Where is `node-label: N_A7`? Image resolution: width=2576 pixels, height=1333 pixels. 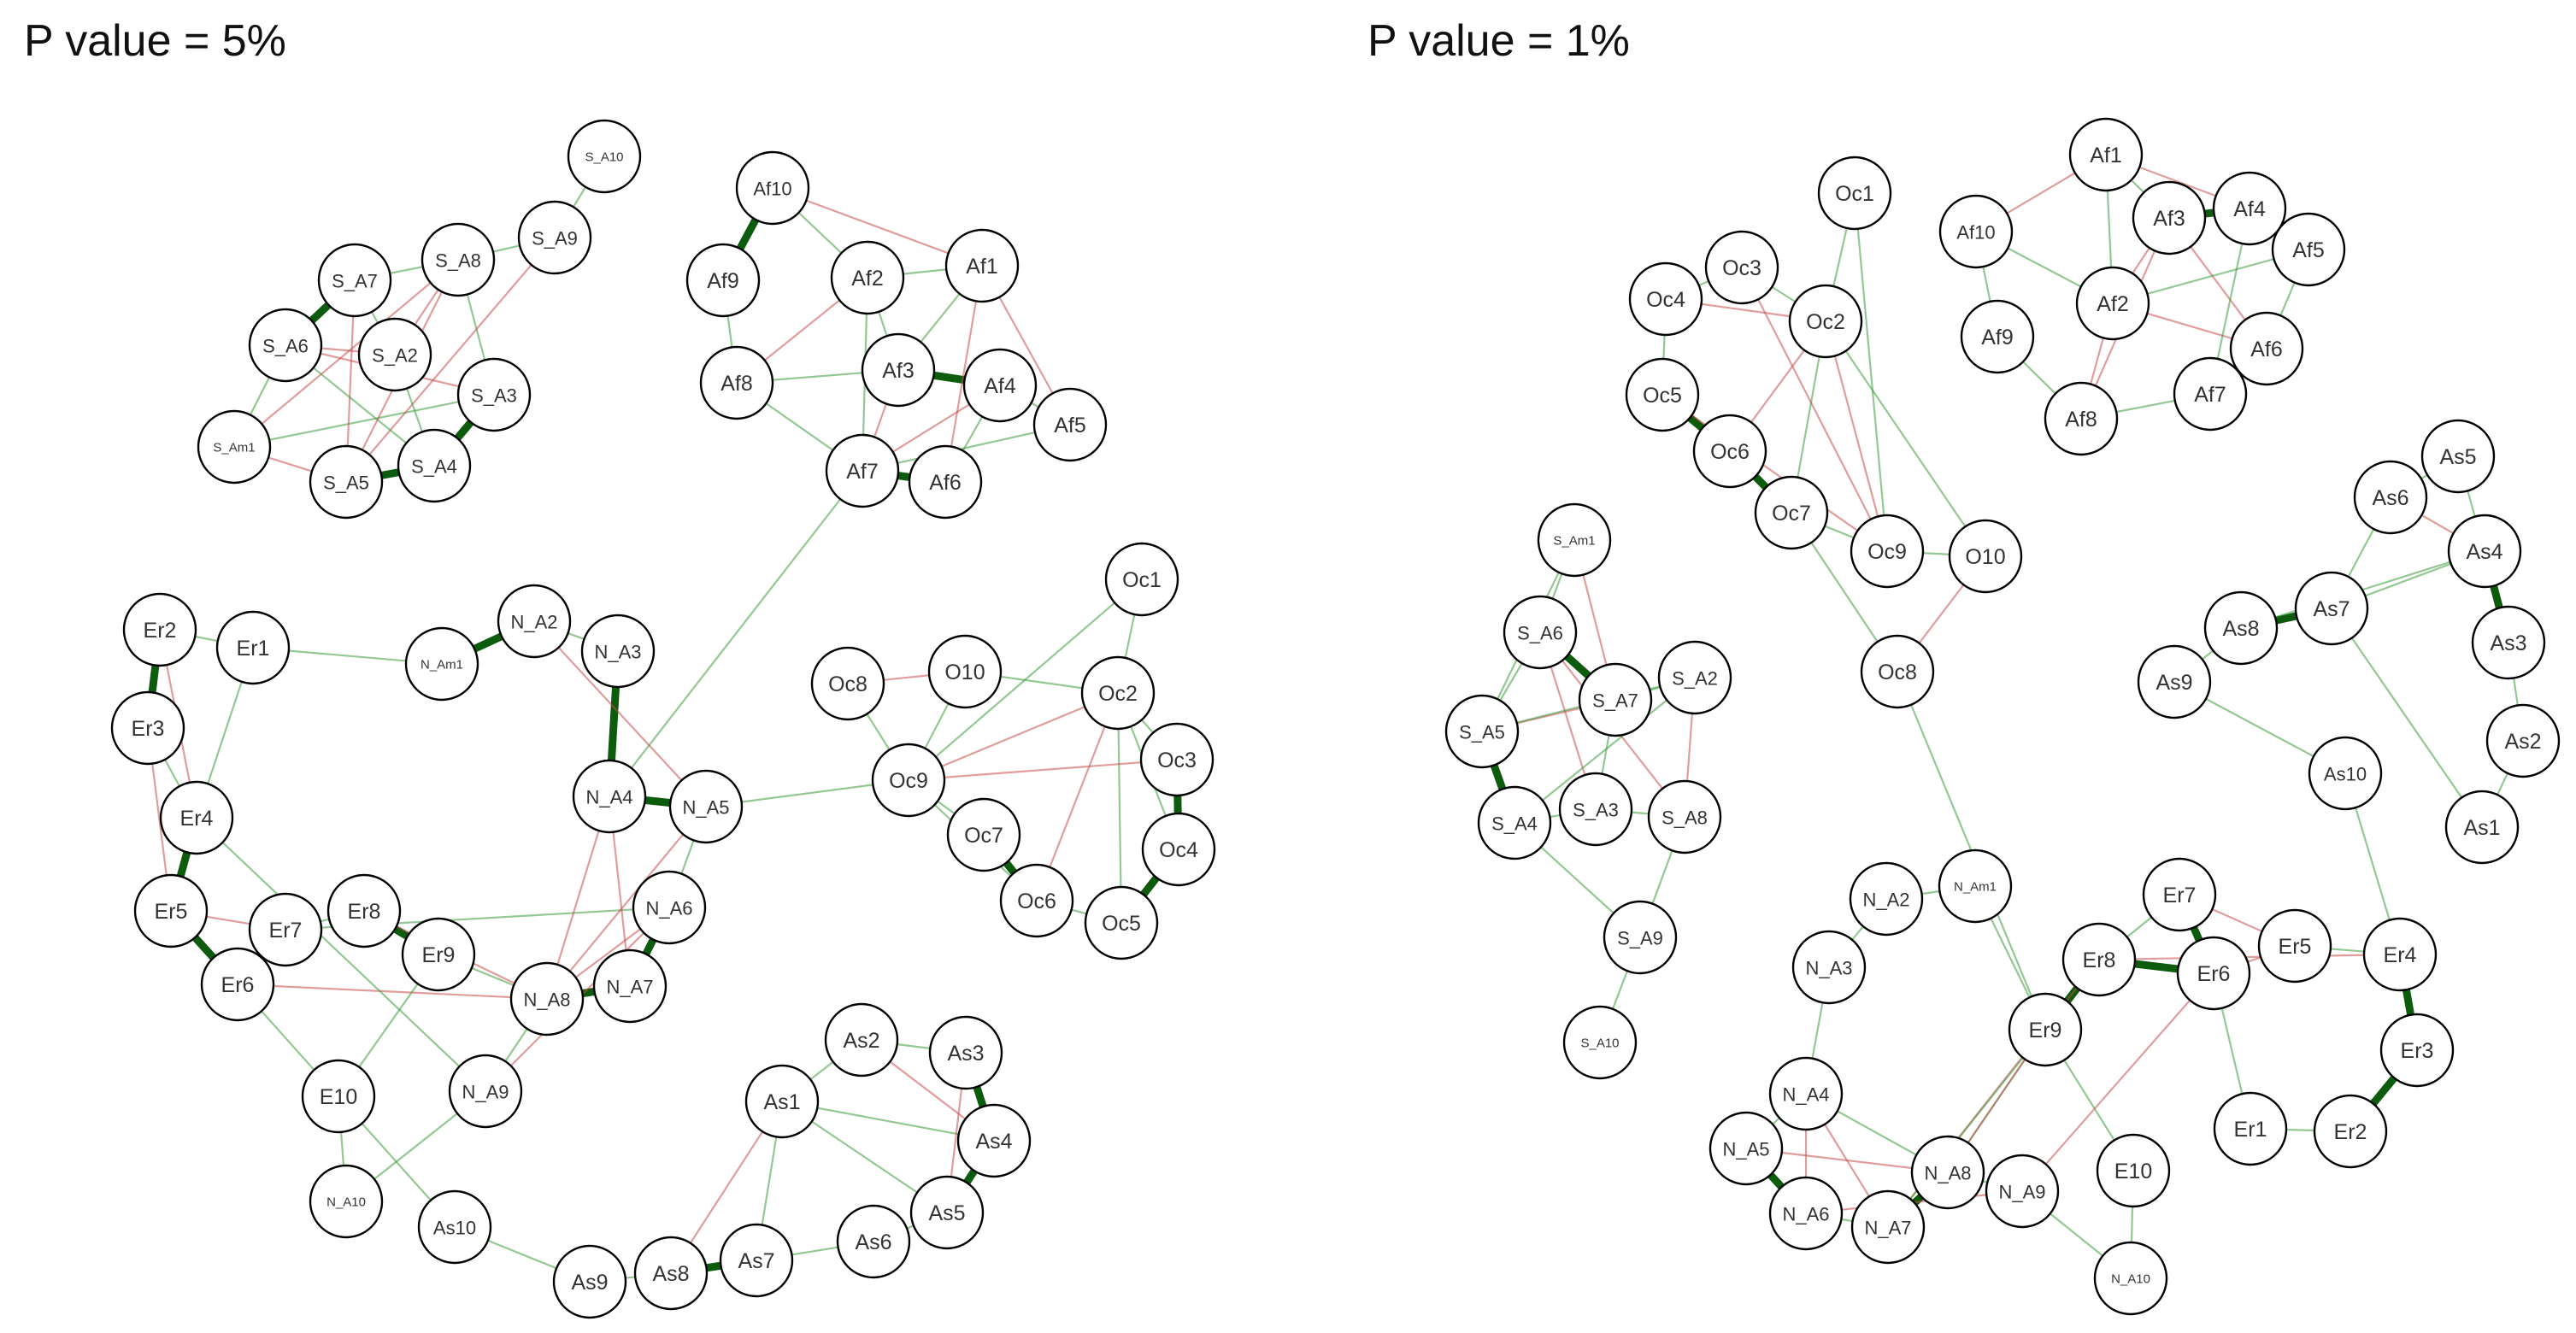 node-label: N_A7 is located at coordinates (629, 987).